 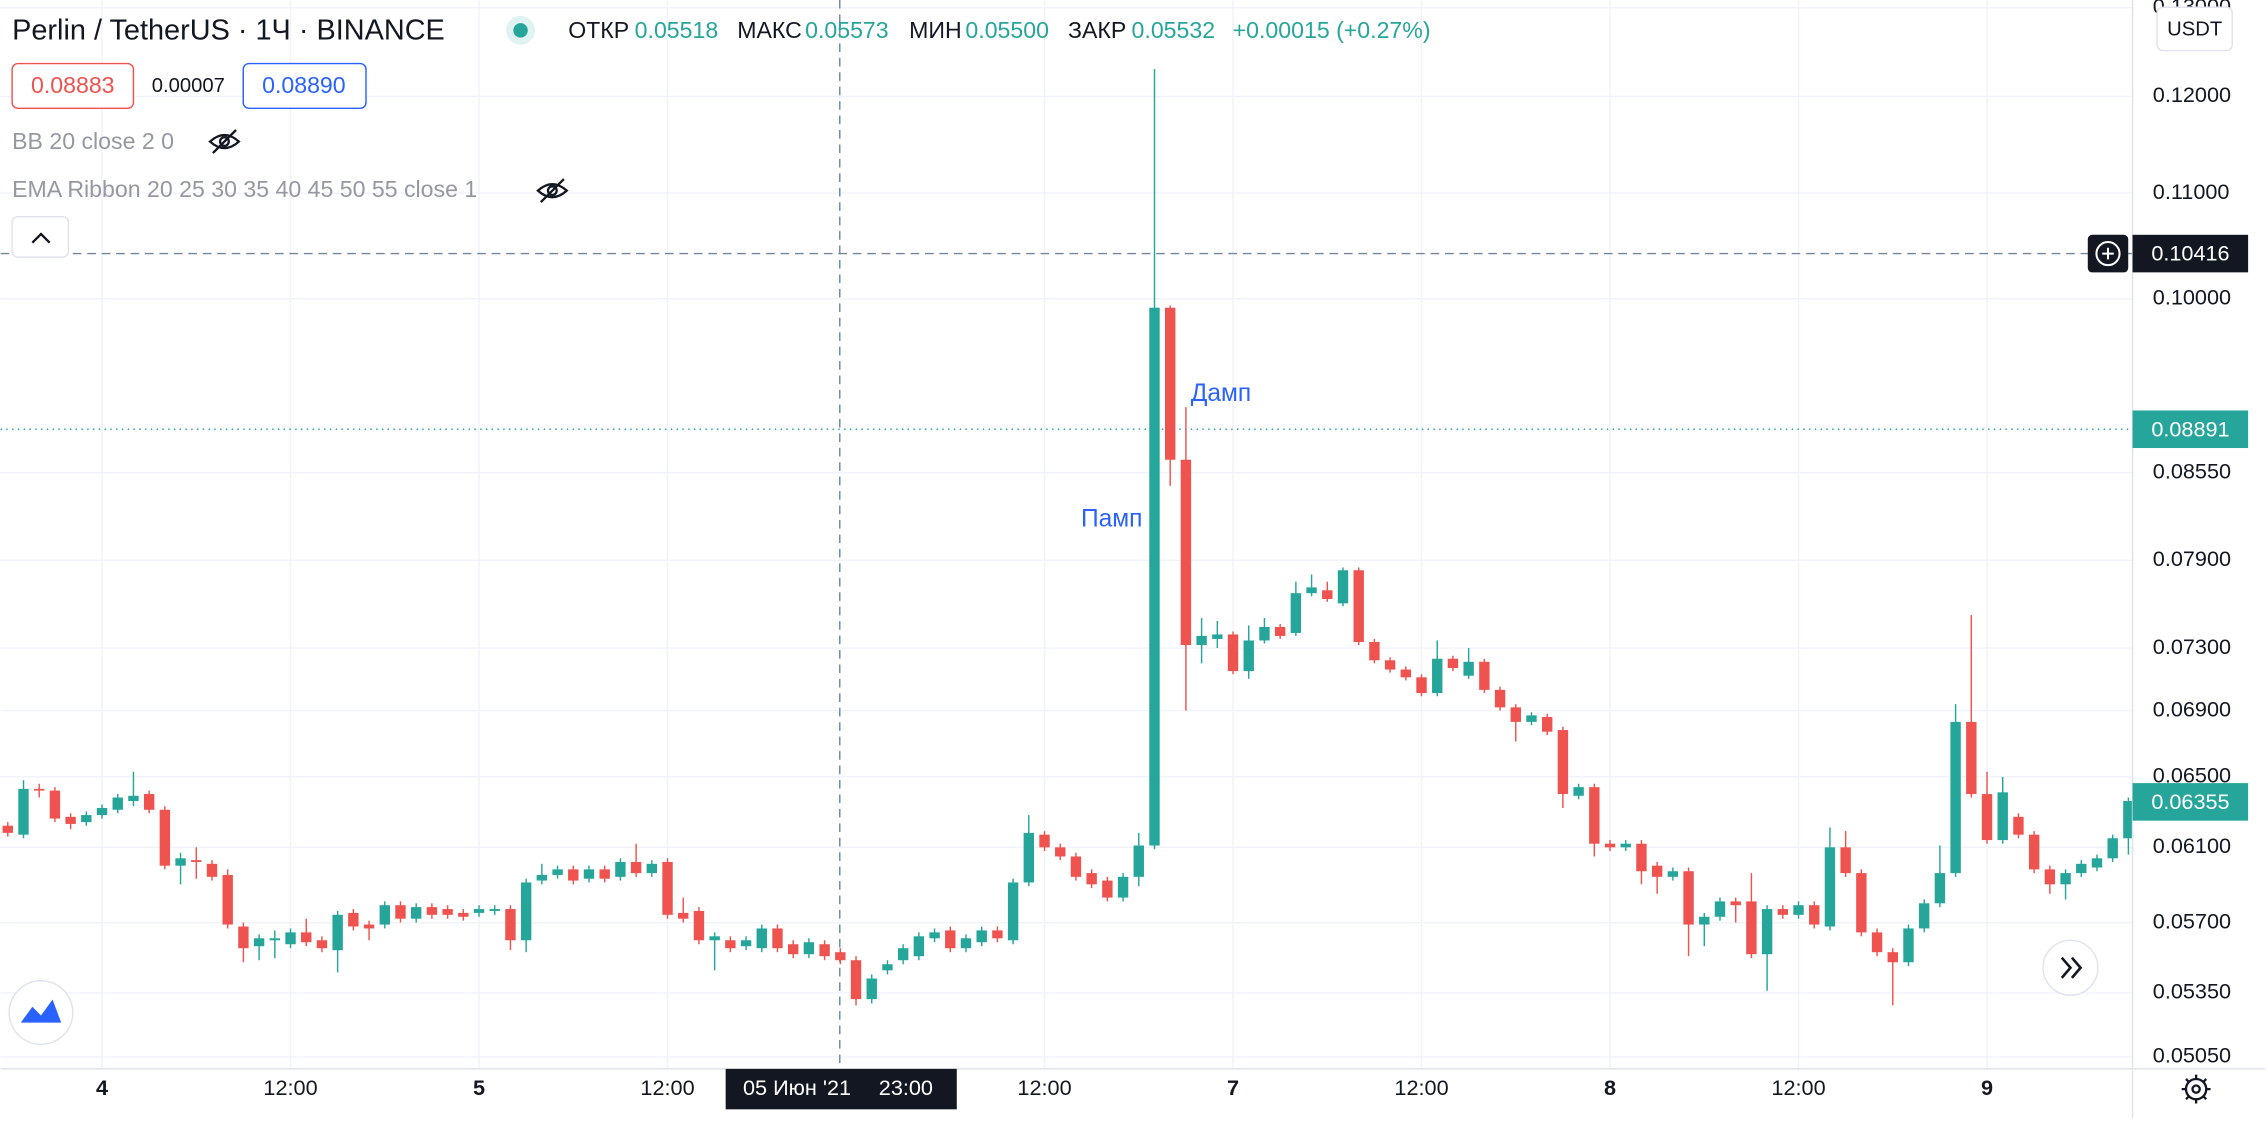 I want to click on scroll-icon, so click(x=2071, y=967).